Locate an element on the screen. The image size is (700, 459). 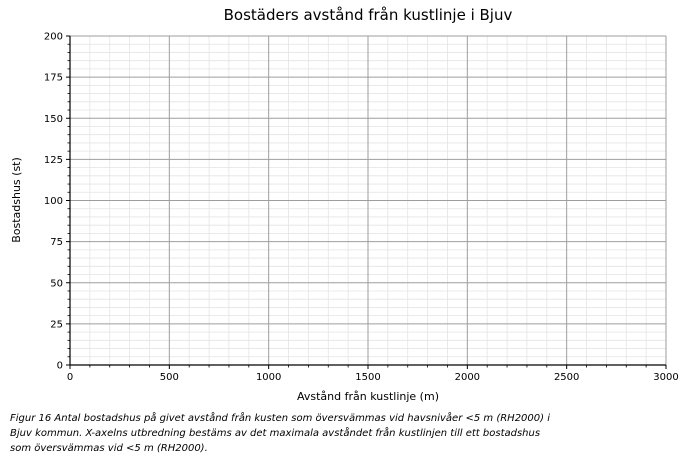
x-tick-label: 1500 is located at coordinates (367, 377).